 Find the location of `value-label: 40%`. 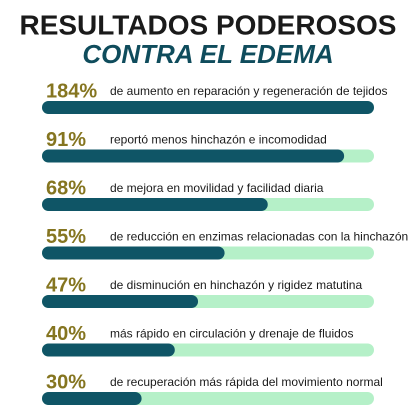

value-label: 40% is located at coordinates (66, 334).